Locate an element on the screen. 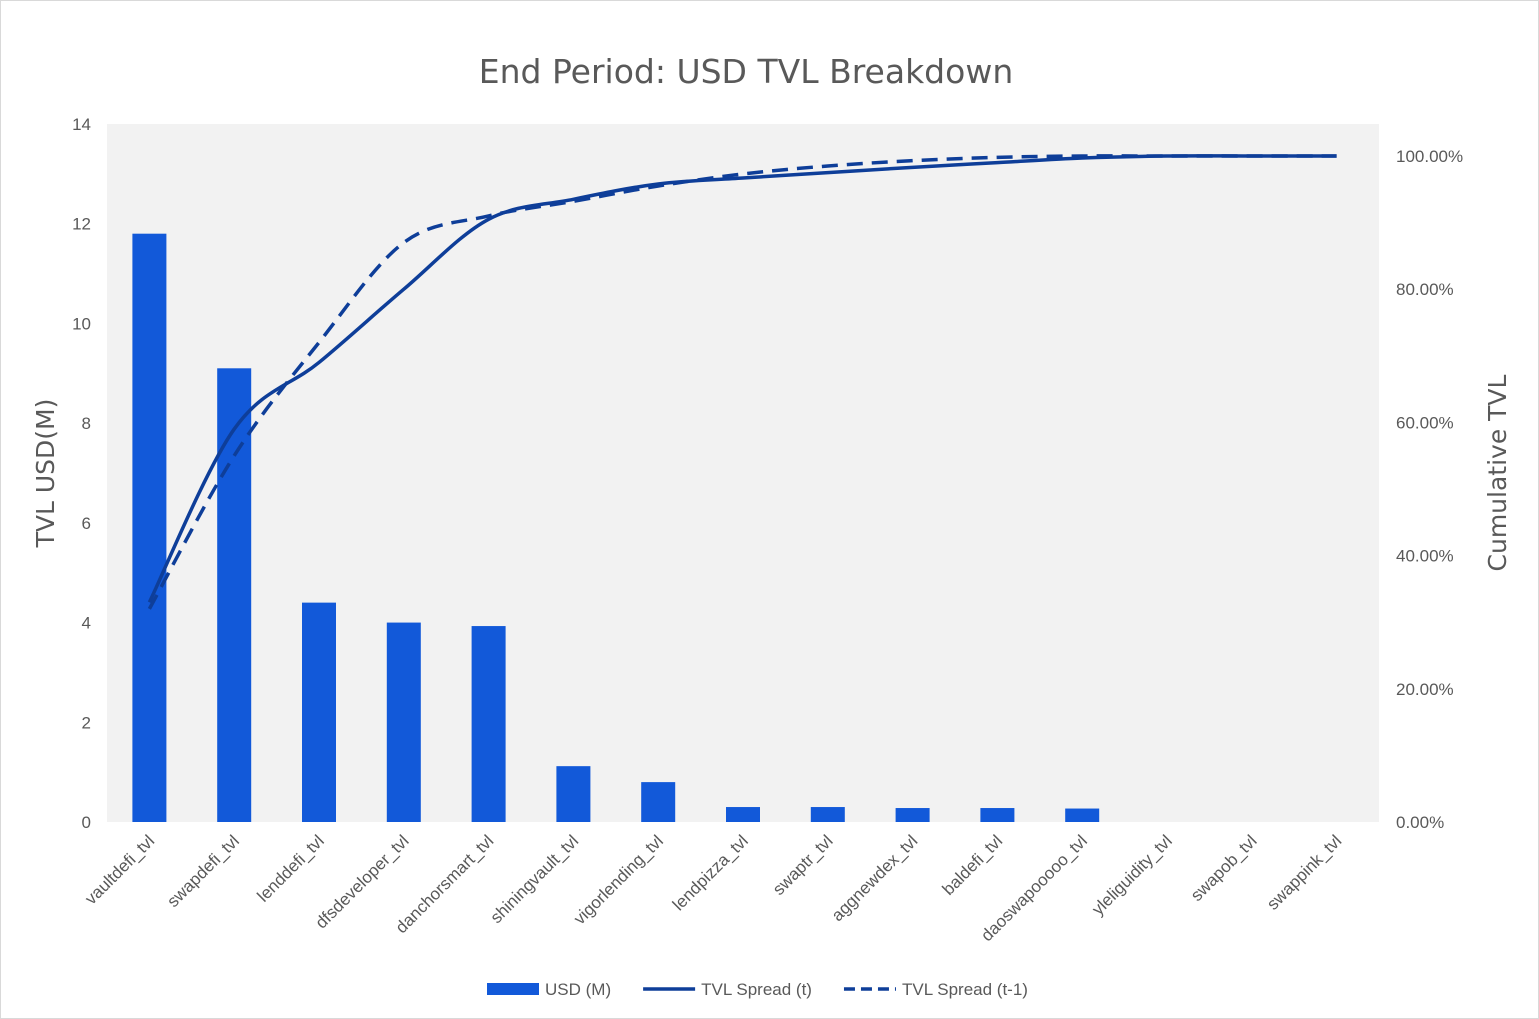  x-tick-label: swapob_tvl is located at coordinates (1224, 868).